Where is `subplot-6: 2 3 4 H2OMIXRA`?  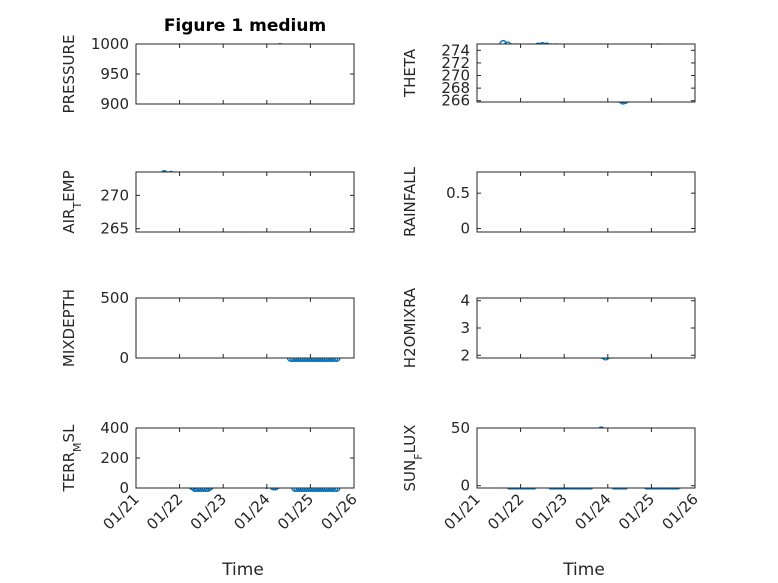
subplot-6: 2 3 4 H2OMIXRA is located at coordinates (548, 327).